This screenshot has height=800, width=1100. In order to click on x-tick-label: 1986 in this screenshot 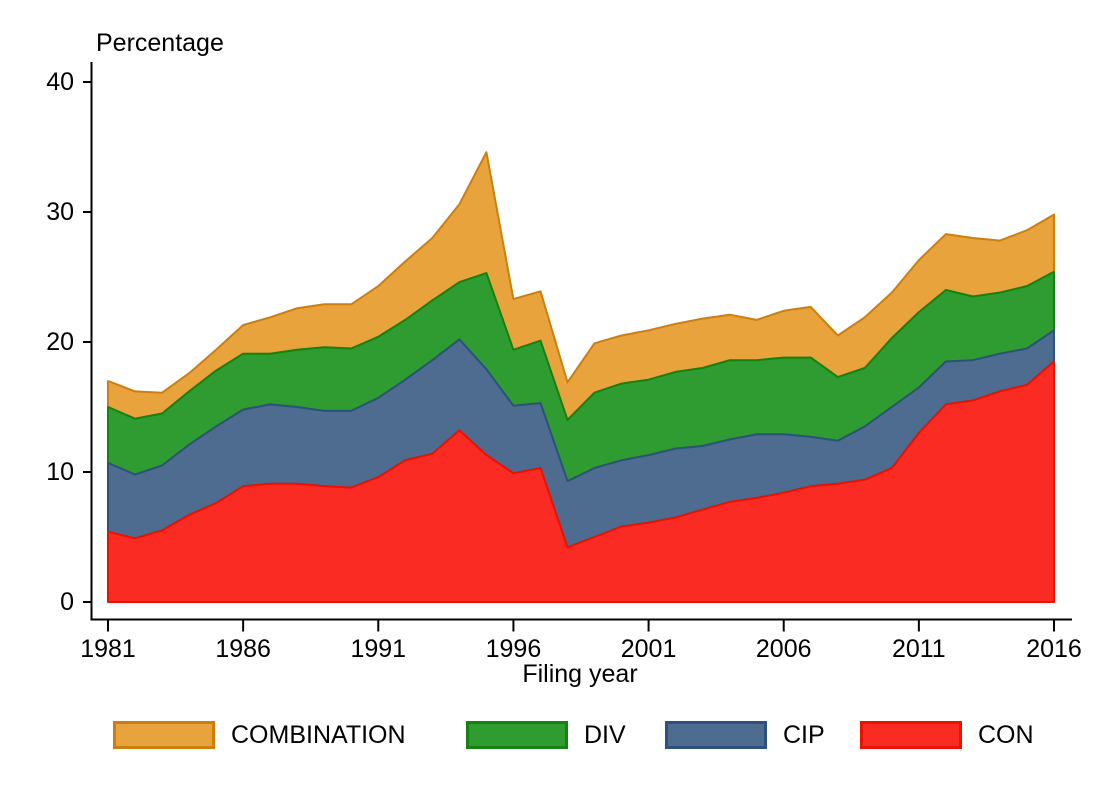, I will do `click(243, 649)`.